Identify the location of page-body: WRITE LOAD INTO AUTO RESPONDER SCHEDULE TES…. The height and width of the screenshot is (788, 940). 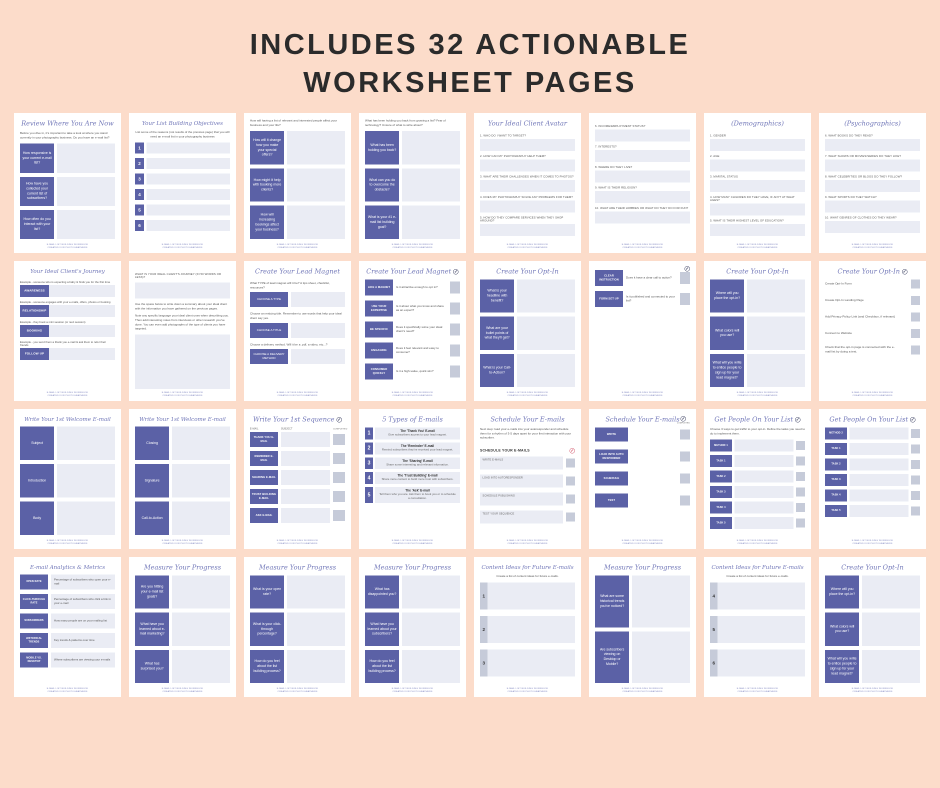
(642, 483).